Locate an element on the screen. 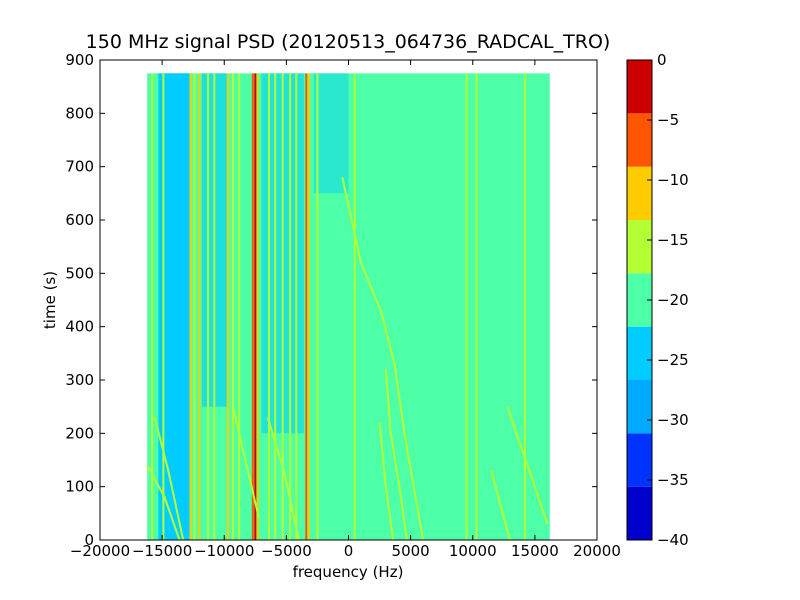 This screenshot has height=600, width=800. colorbar-tick-label: −5 is located at coordinates (668, 120).